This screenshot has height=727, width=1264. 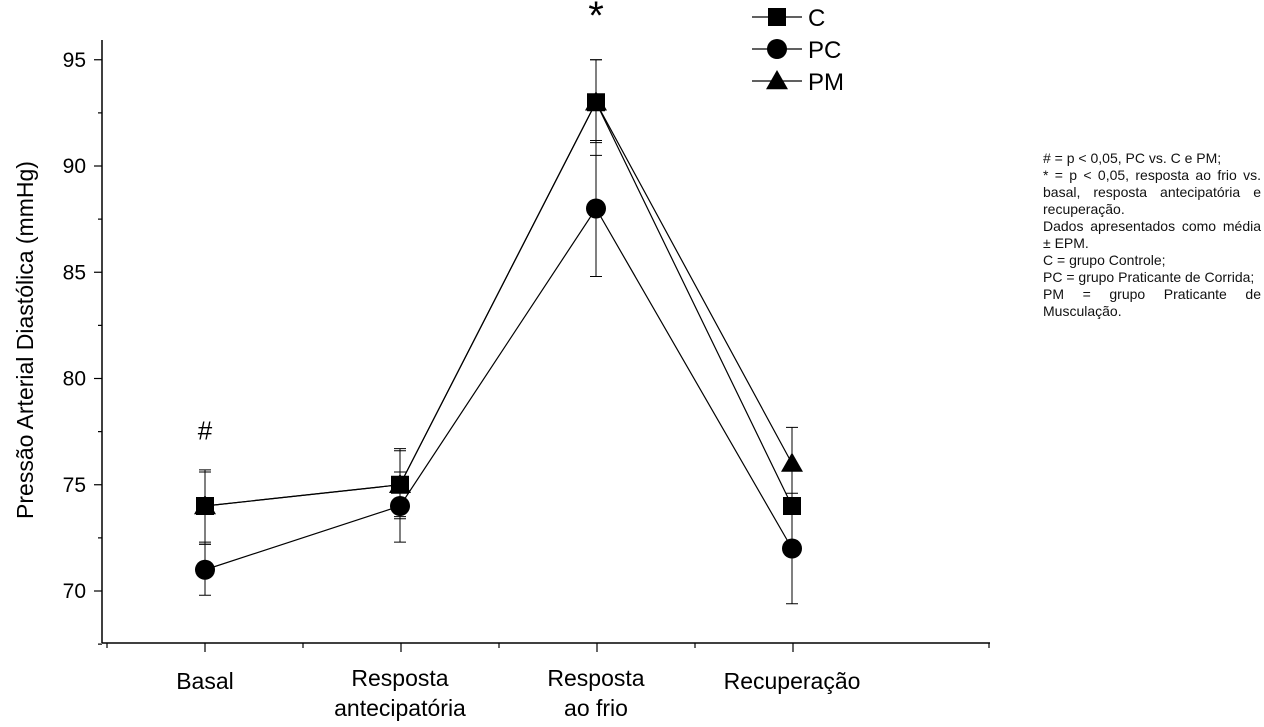 I want to click on note-data-format: Dados apresentados como média ± EPM., so click(x=1152, y=234).